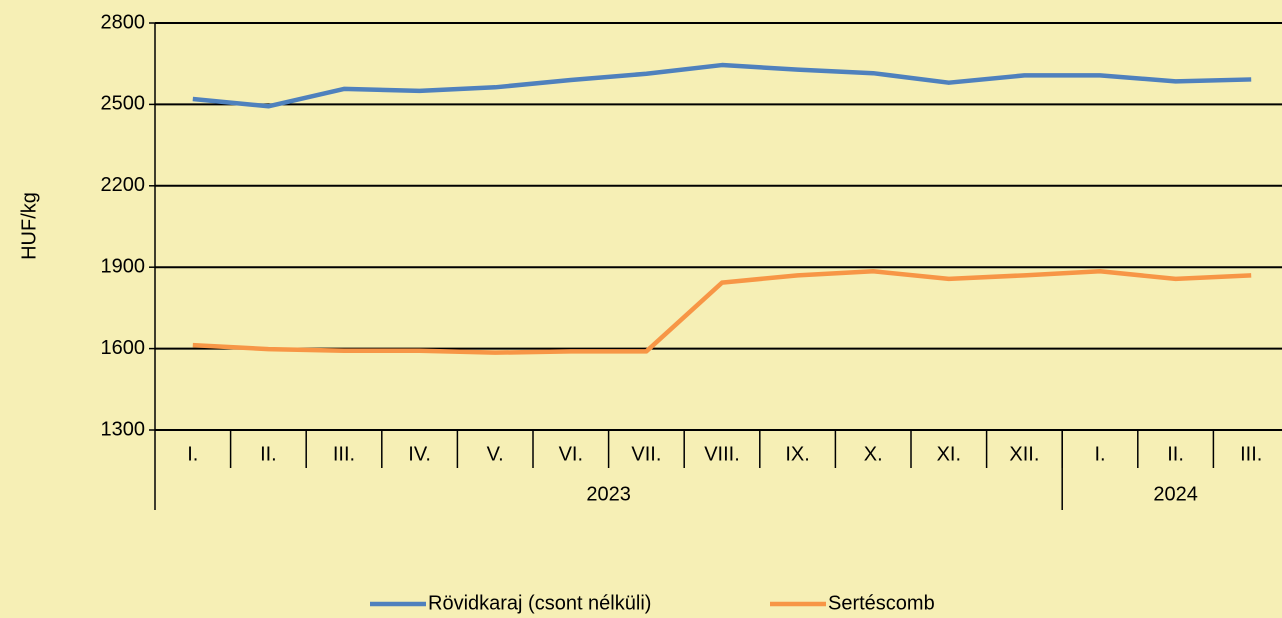 This screenshot has height=618, width=1282. I want to click on x-tick-label: VI., so click(571, 454).